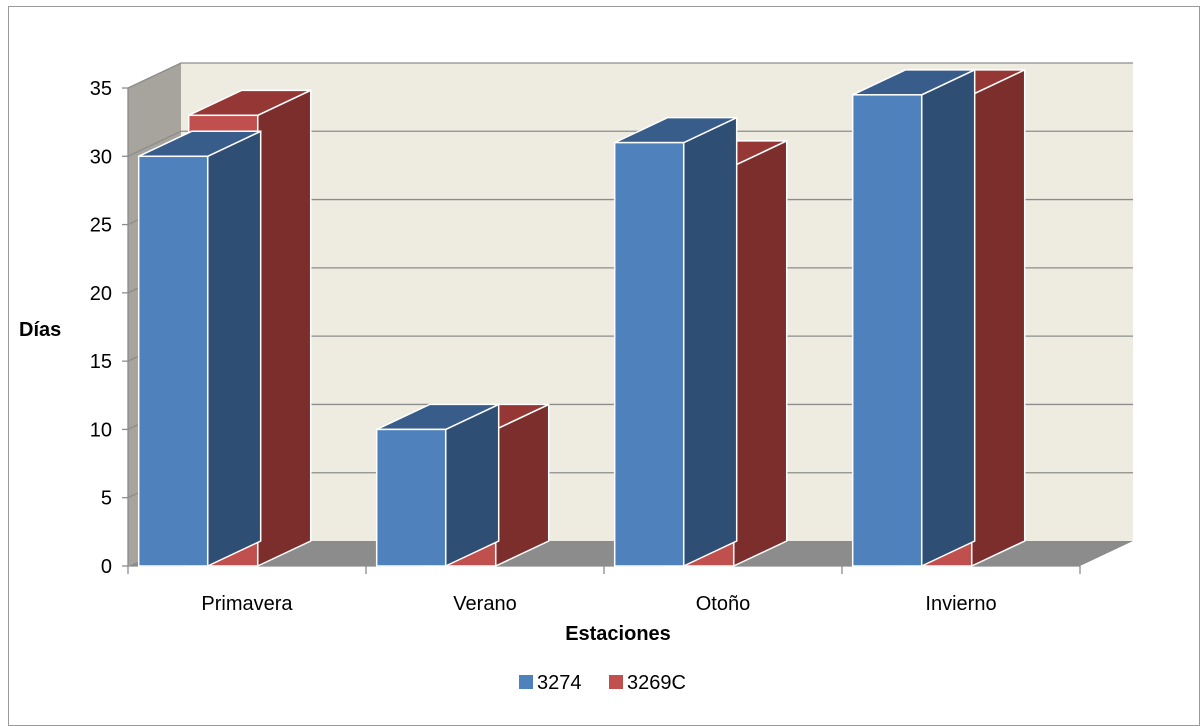 The image size is (1202, 726). I want to click on legend-label-3274: 3274, so click(559, 683).